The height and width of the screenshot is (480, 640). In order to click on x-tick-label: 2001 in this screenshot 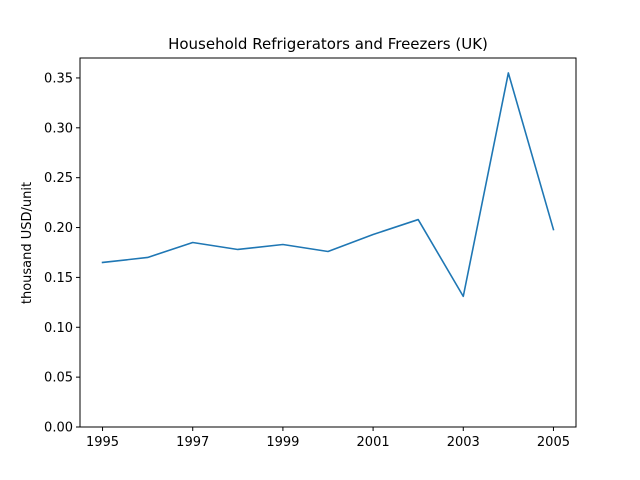, I will do `click(373, 442)`.